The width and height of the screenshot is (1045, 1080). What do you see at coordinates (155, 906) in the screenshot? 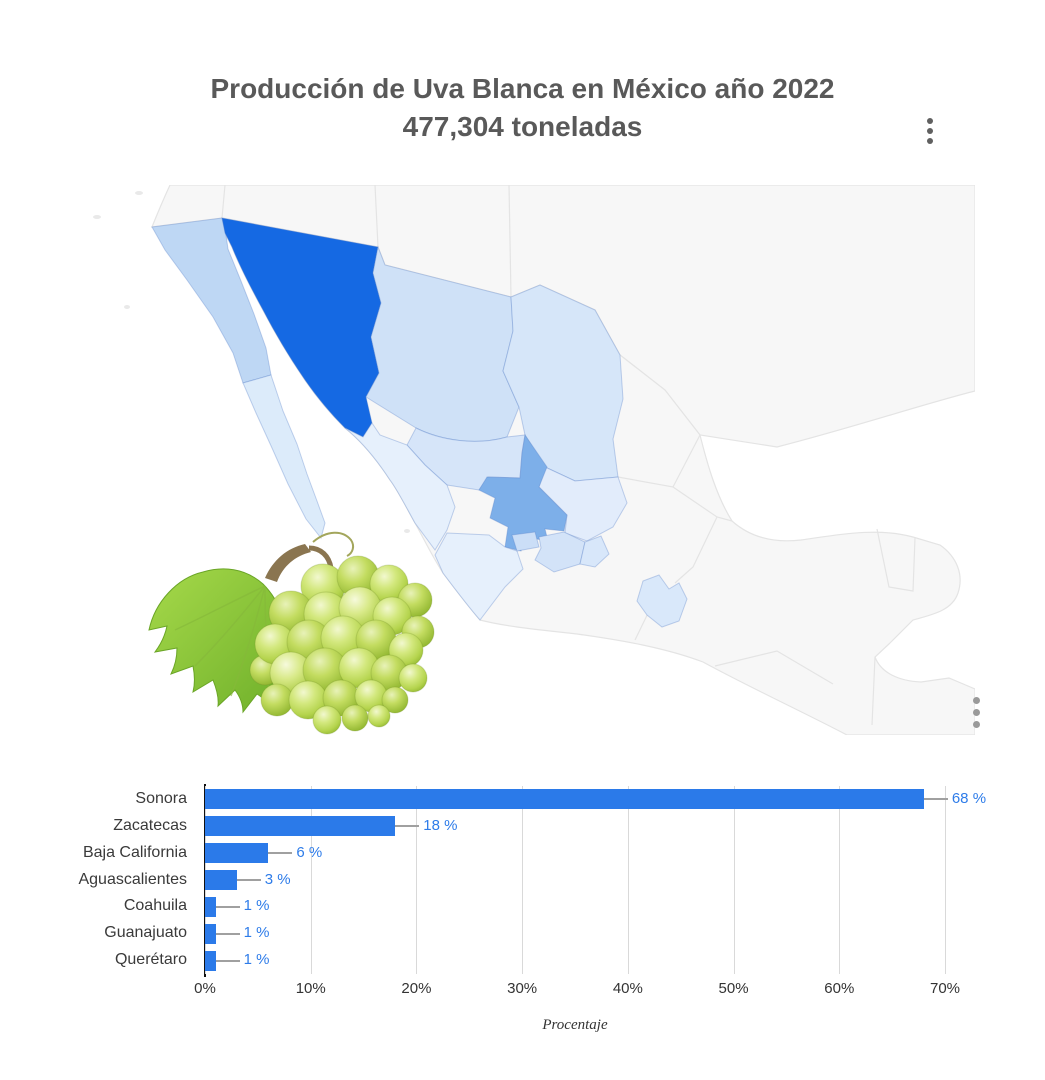
I see `category-label: Coahuila` at bounding box center [155, 906].